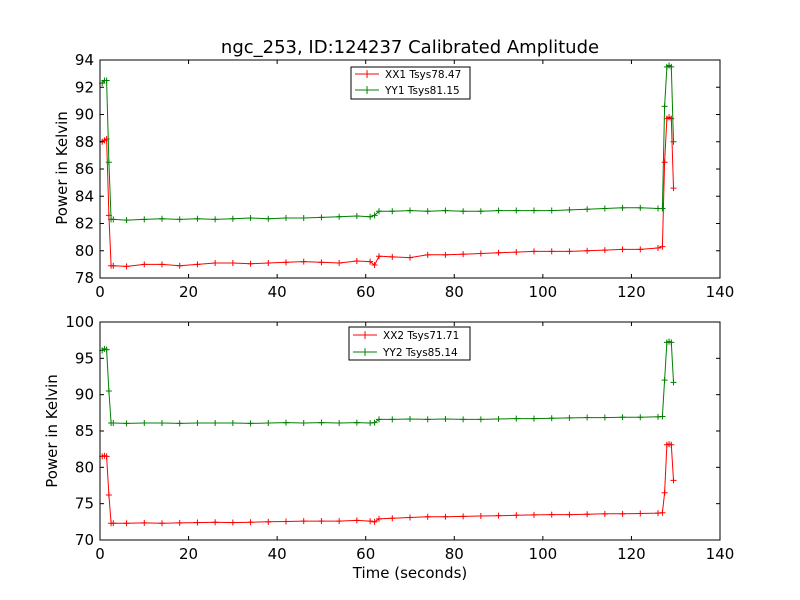 The height and width of the screenshot is (600, 800). I want to click on top-xtick-label-6: 120, so click(631, 292).